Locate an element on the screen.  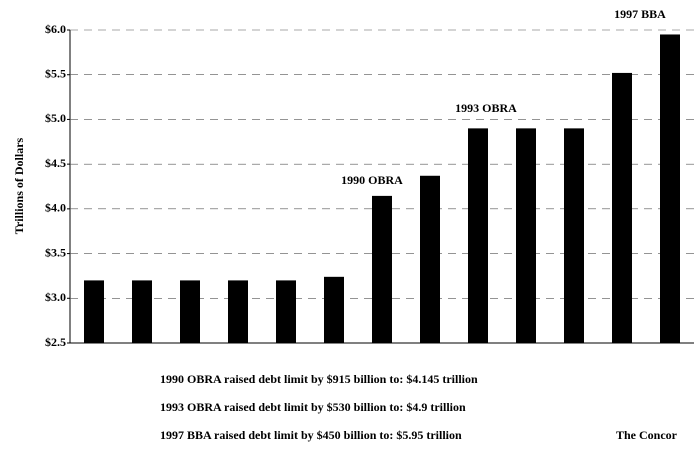
annotation: 1990 OBRA is located at coordinates (372, 180).